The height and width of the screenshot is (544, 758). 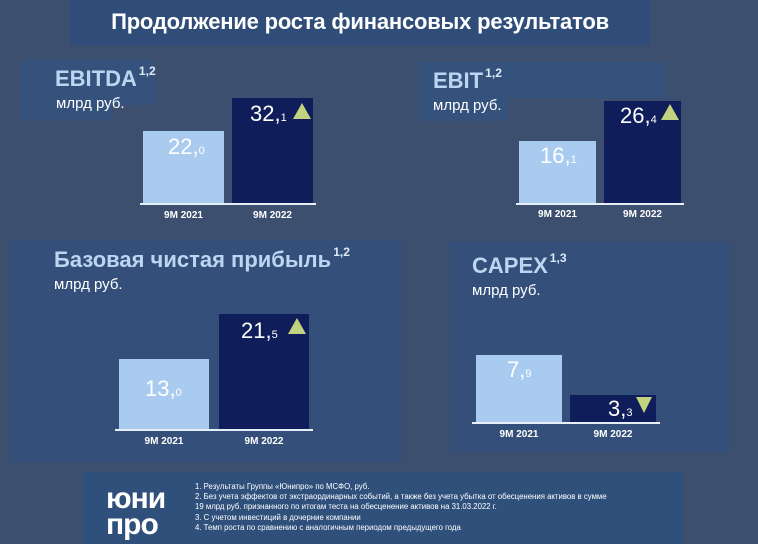 What do you see at coordinates (519, 434) in the screenshot?
I see `capex-xlabel-2021: 9M 2021` at bounding box center [519, 434].